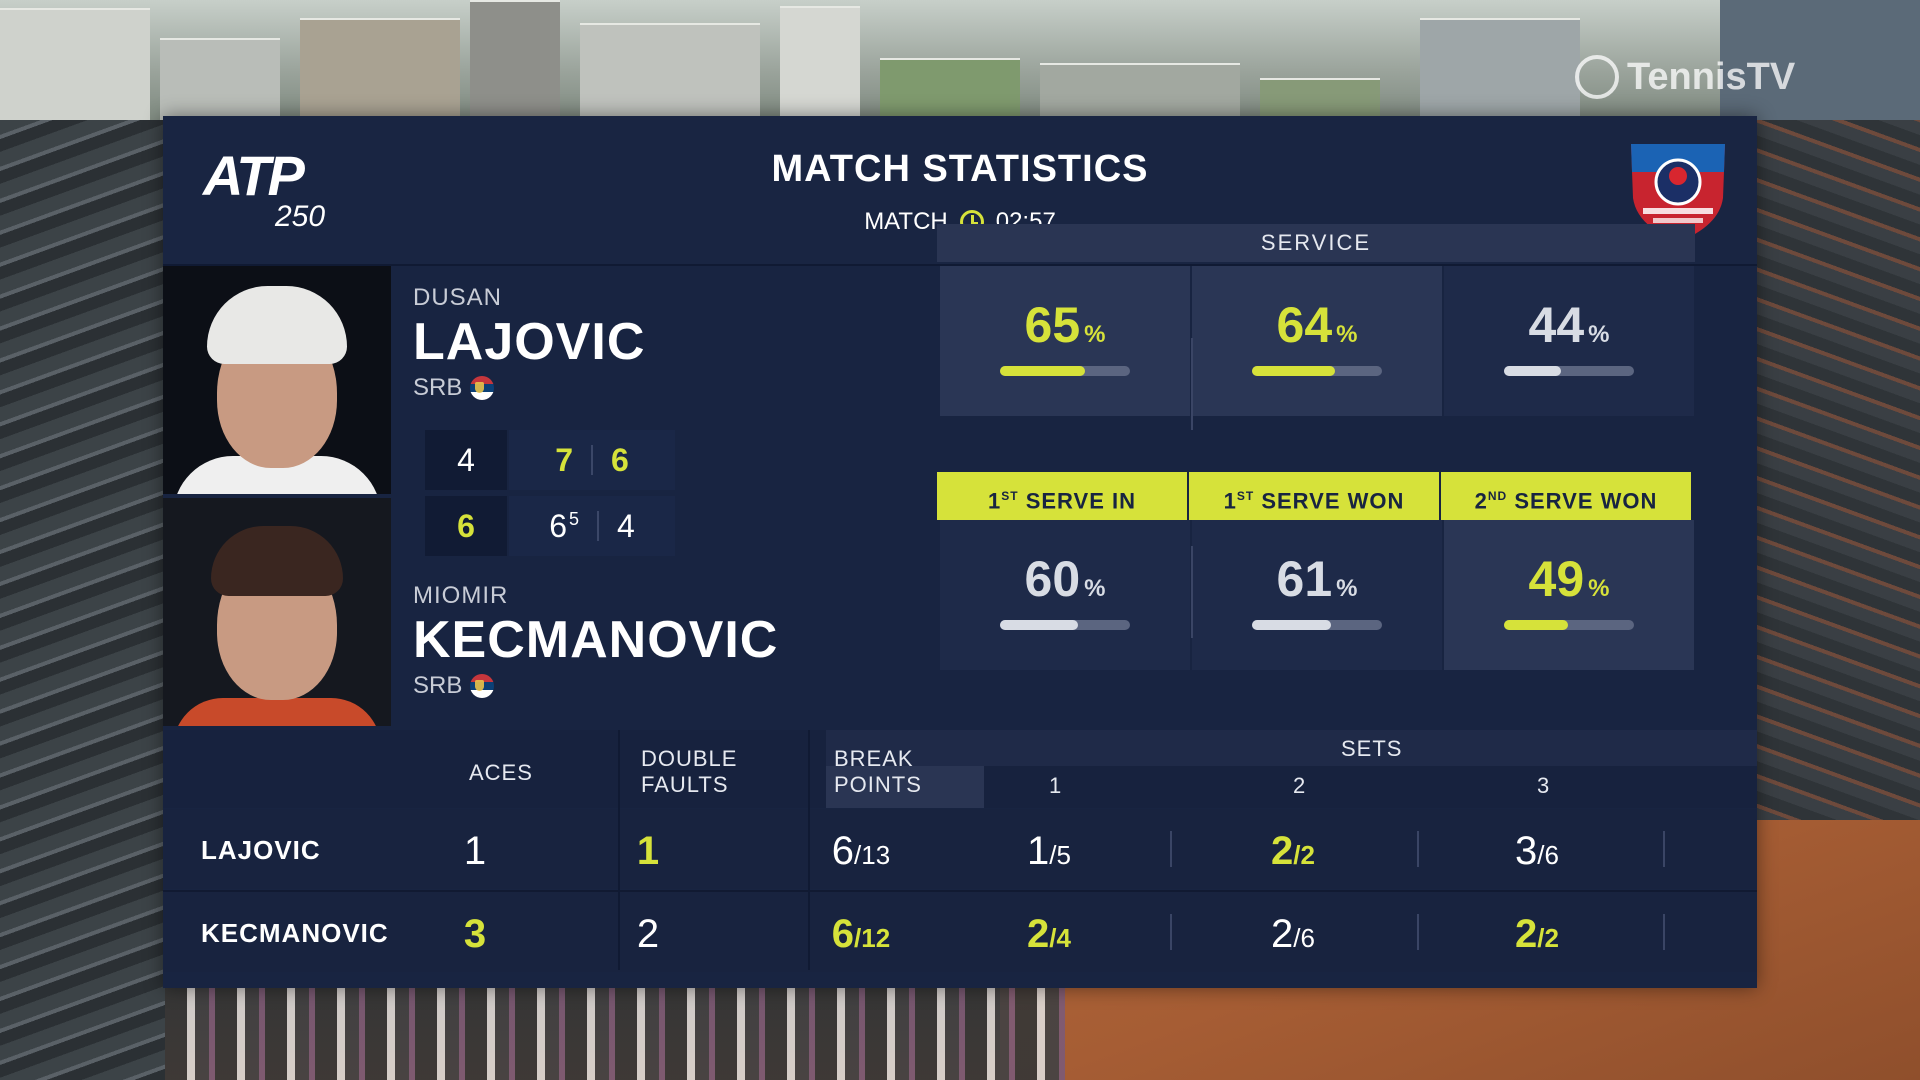 This screenshot has height=1080, width=1920. Describe the element at coordinates (277, 612) in the screenshot. I see `player-2-photo` at that location.